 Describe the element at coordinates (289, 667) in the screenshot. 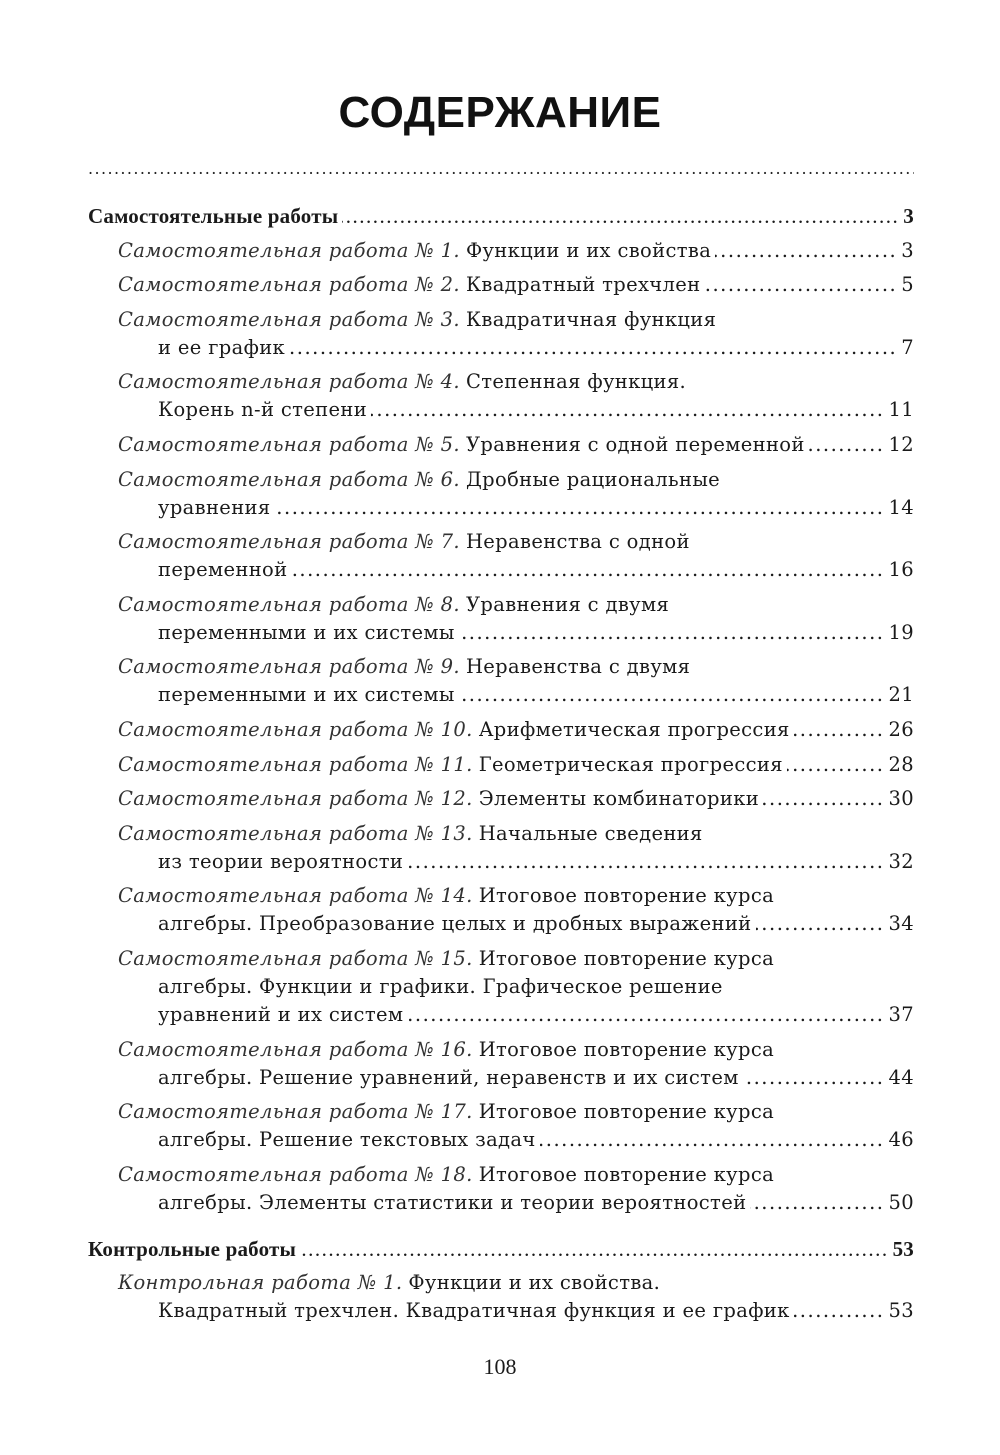

I see `entry-prefix: Самостоятельная работа № 9.` at that location.